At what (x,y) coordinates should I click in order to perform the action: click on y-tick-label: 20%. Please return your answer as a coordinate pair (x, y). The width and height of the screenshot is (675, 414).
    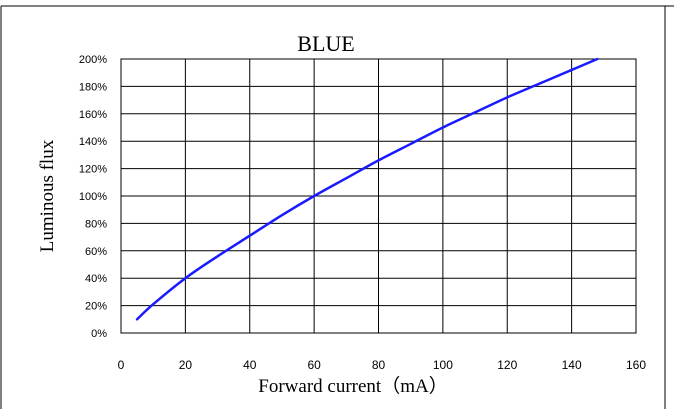
    Looking at the image, I should click on (96, 307).